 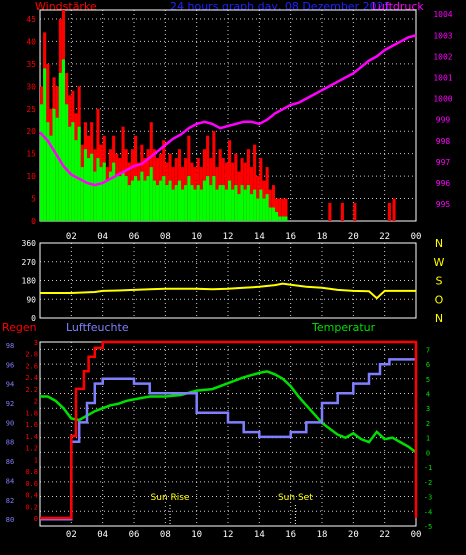 What do you see at coordinates (442, 56) in the screenshot?
I see `pressure-tick-label: 1002` at bounding box center [442, 56].